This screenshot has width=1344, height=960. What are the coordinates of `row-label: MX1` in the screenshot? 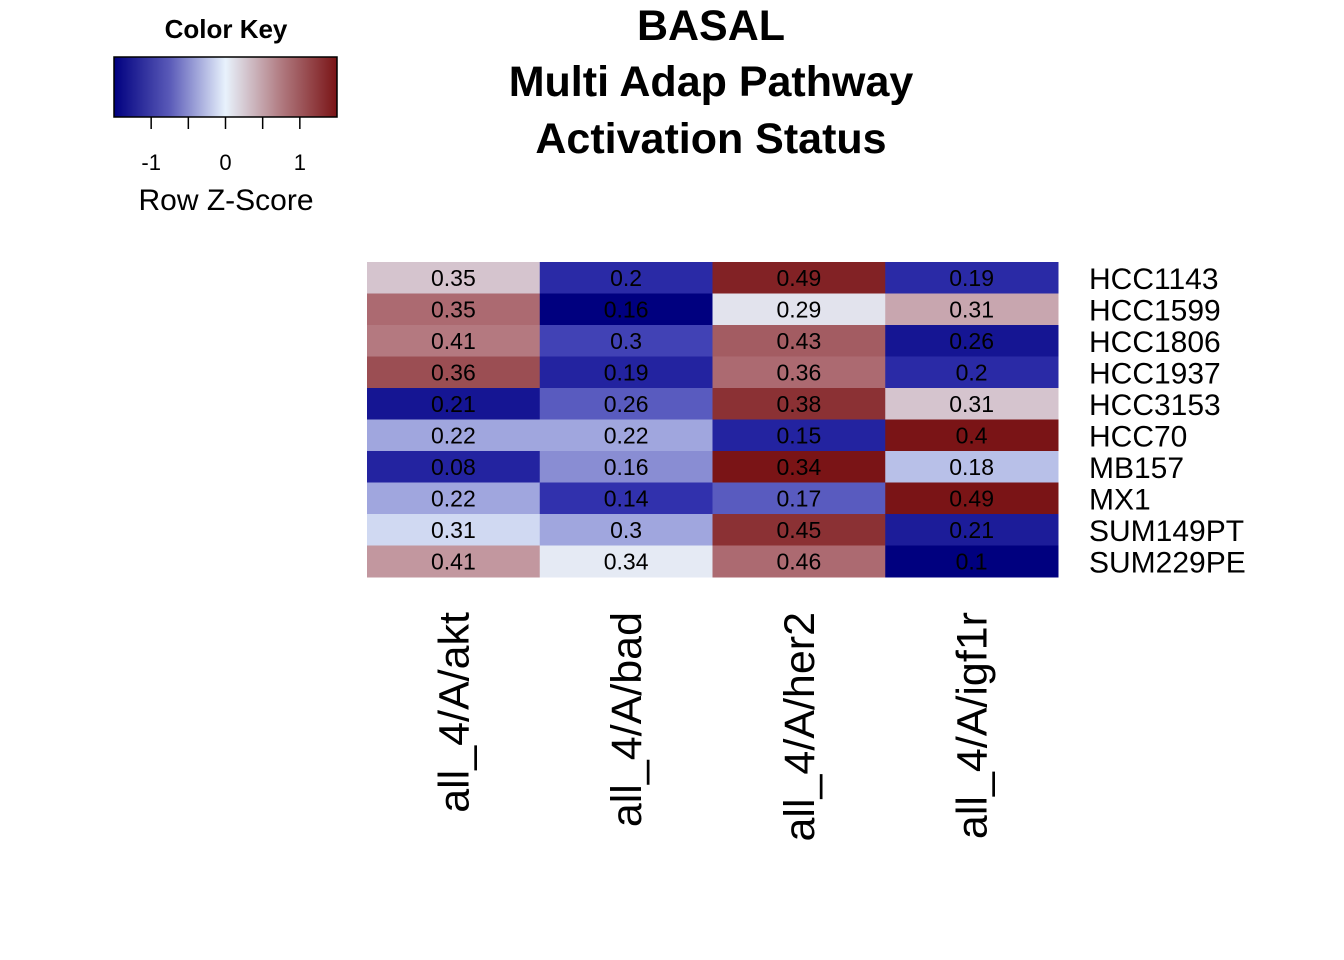 It's located at (1120, 499).